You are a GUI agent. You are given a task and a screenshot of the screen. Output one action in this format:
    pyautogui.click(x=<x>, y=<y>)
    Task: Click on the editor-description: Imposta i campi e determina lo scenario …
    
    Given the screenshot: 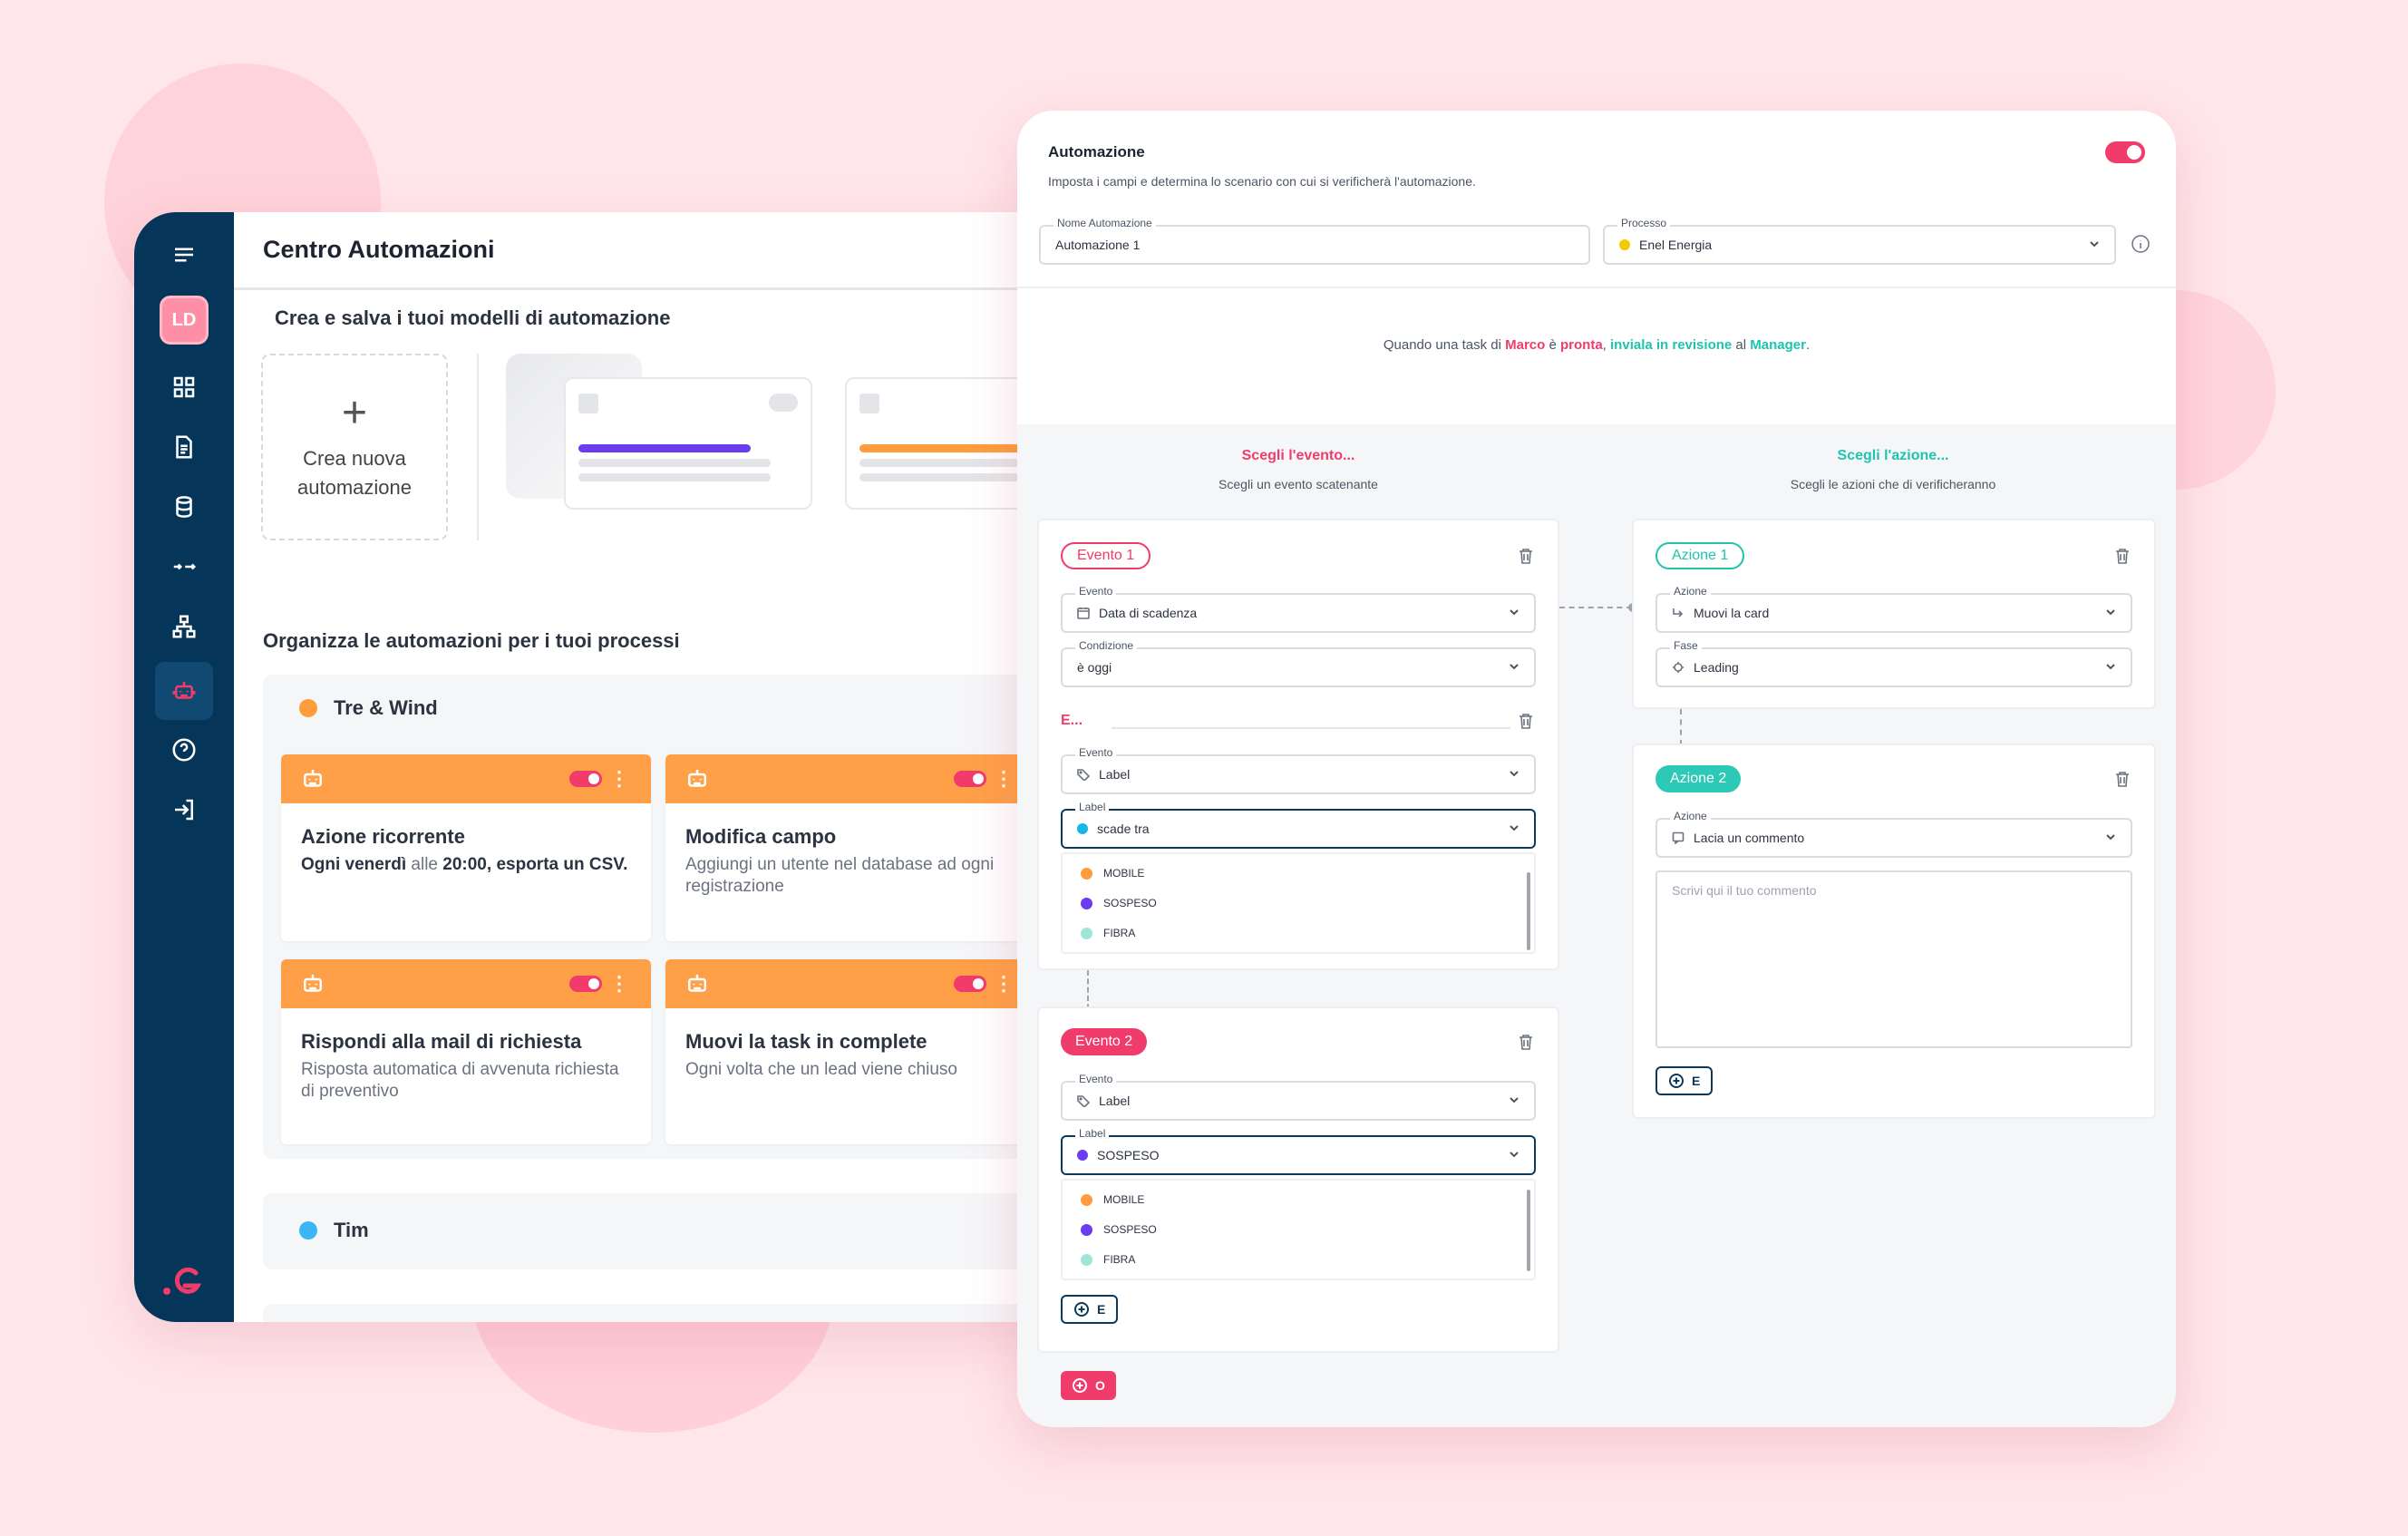 What is the action you would take?
    pyautogui.click(x=1262, y=181)
    